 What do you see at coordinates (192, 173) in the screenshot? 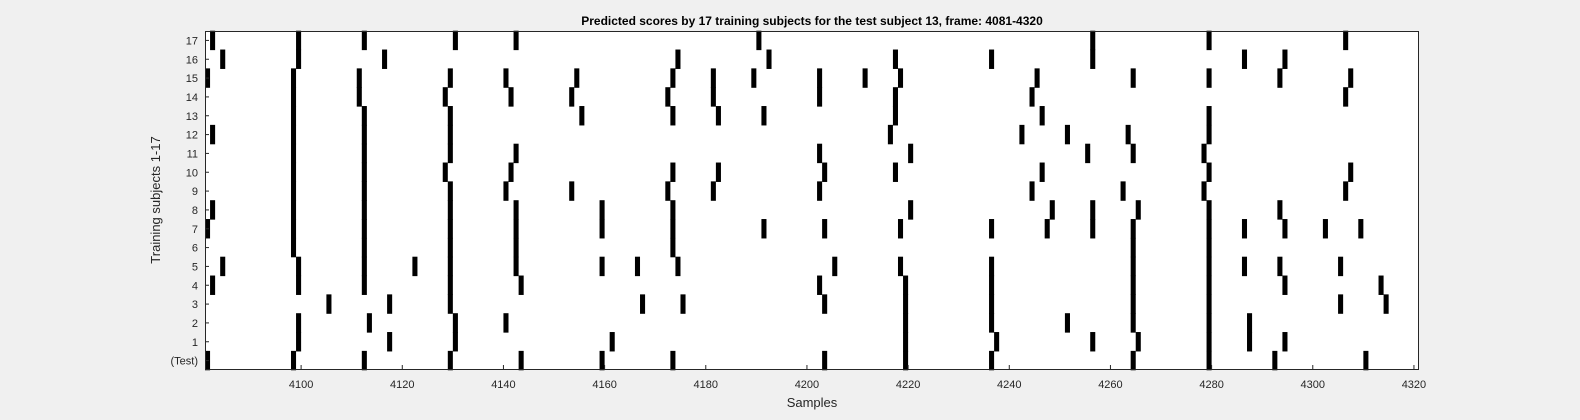
I see `y-tick-label: 10` at bounding box center [192, 173].